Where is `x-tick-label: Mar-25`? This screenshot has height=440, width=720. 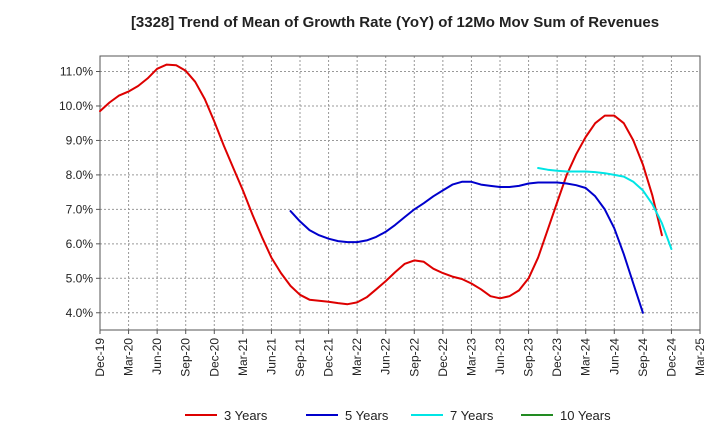
x-tick-label: Mar-25 is located at coordinates (700, 357).